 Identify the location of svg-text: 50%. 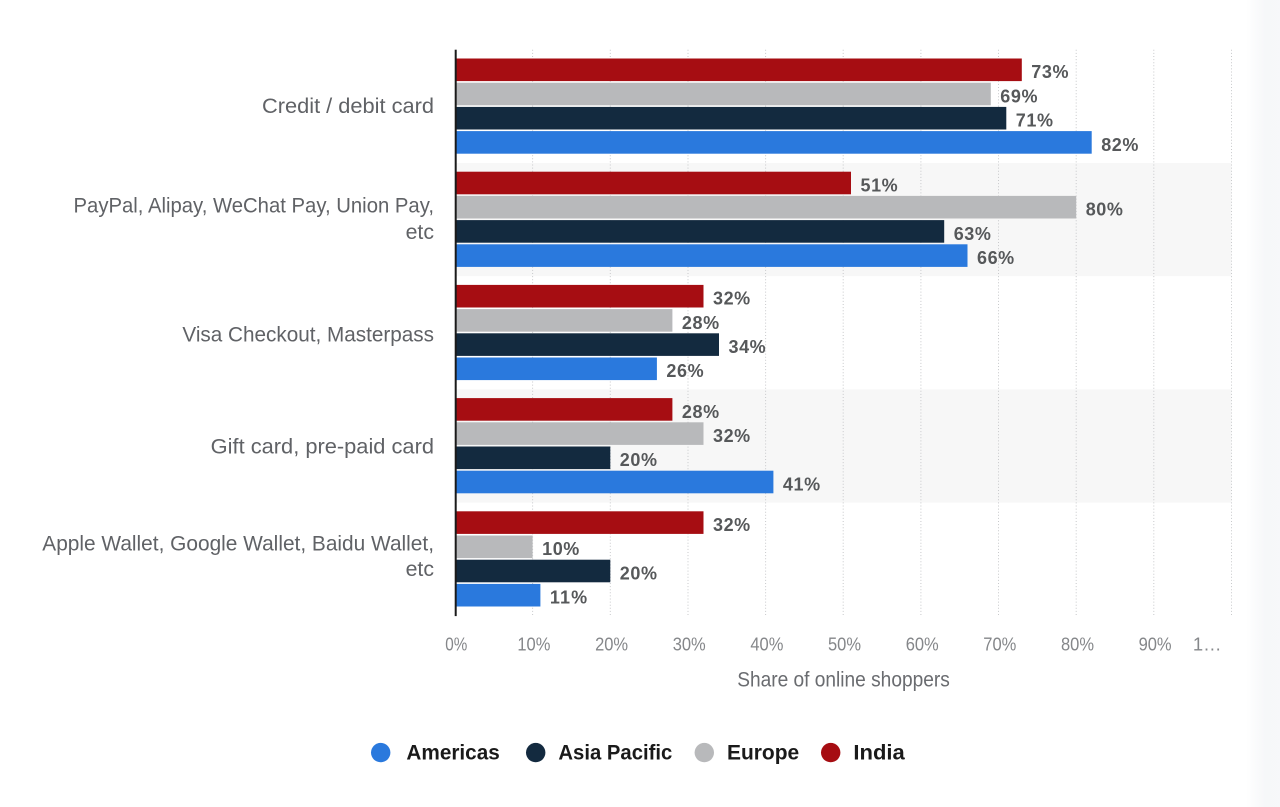
(844, 644).